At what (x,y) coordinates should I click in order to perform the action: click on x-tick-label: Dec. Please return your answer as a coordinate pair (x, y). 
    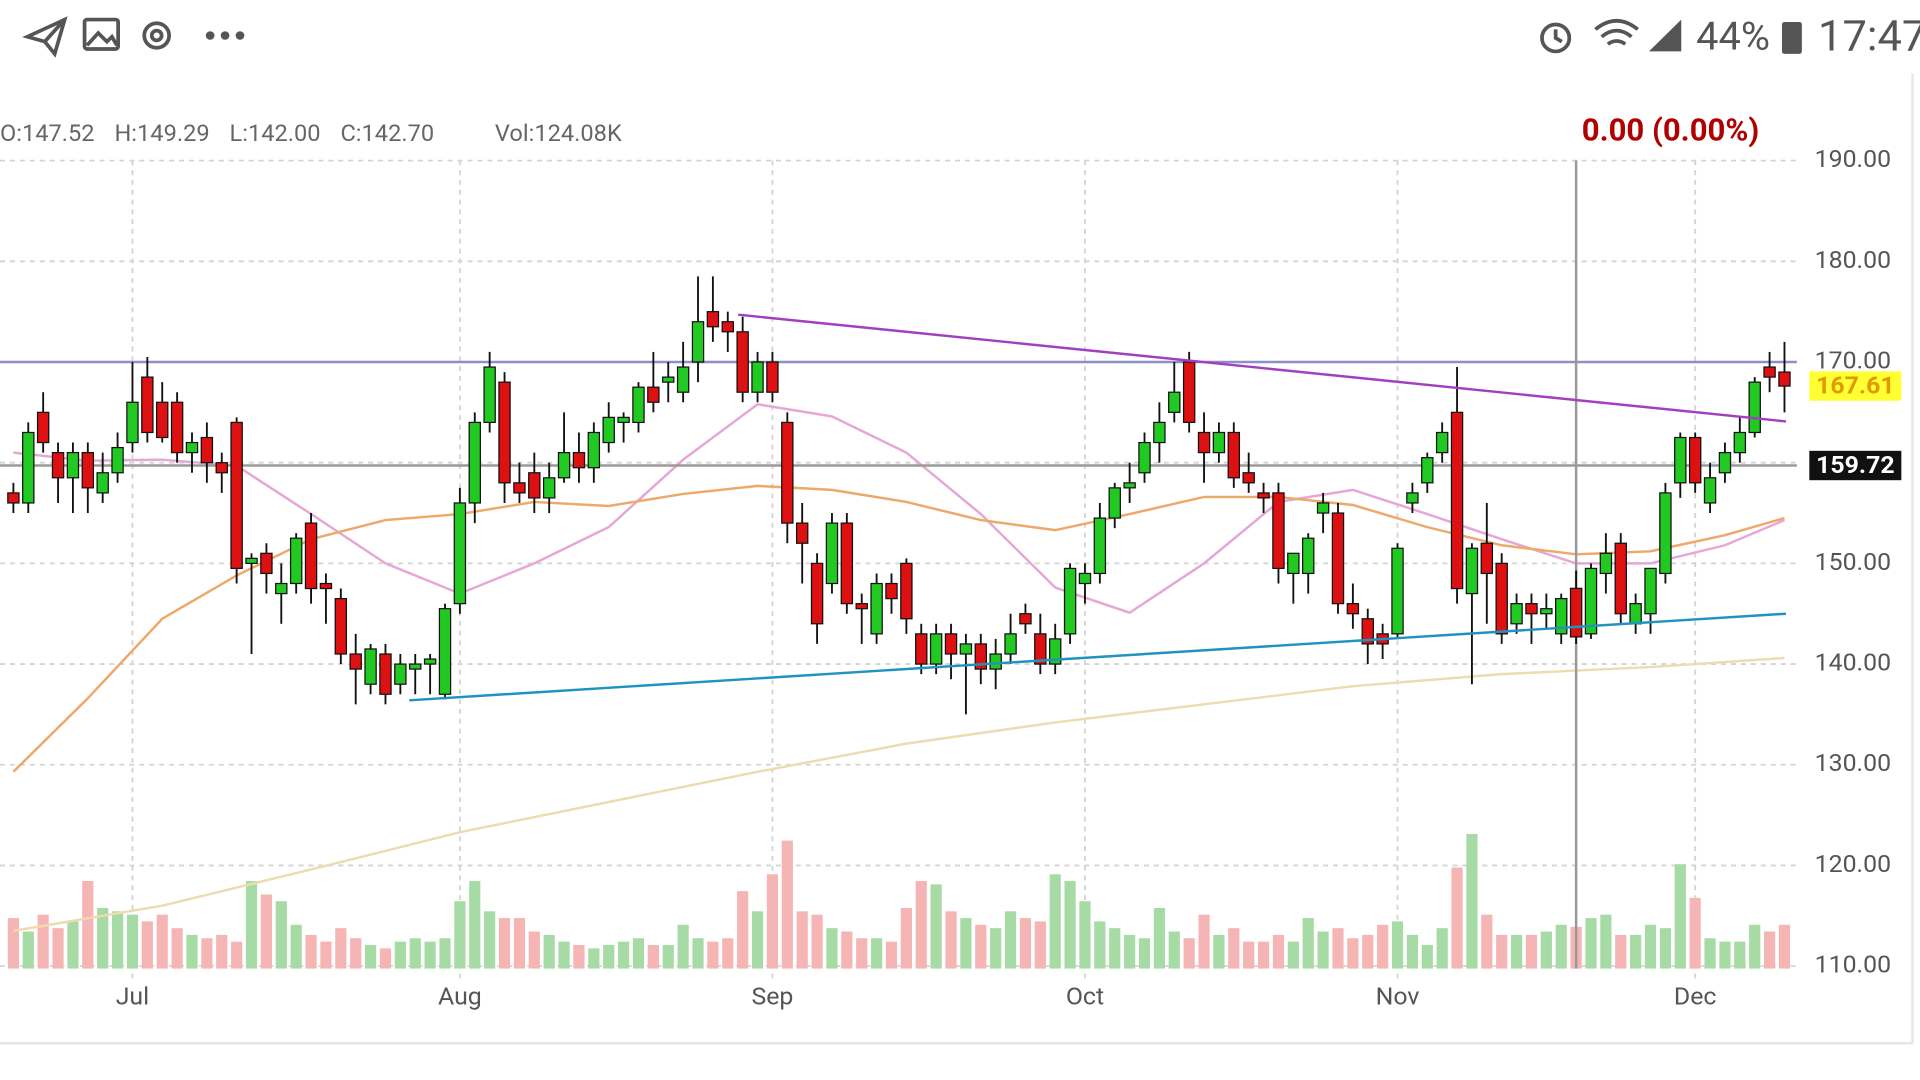
    Looking at the image, I should click on (1695, 997).